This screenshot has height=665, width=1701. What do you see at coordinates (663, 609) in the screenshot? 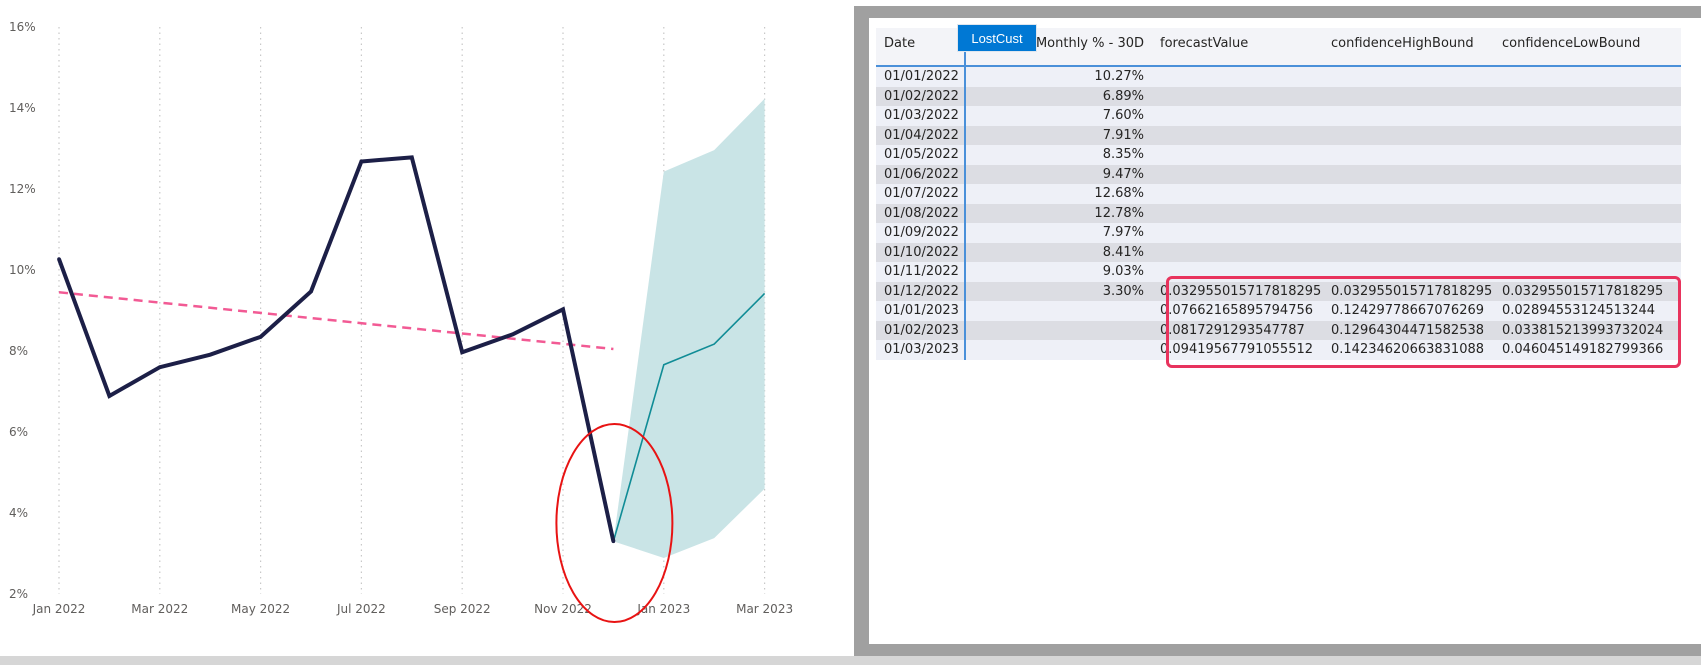
I see `x-tick-label: Jan 2023` at bounding box center [663, 609].